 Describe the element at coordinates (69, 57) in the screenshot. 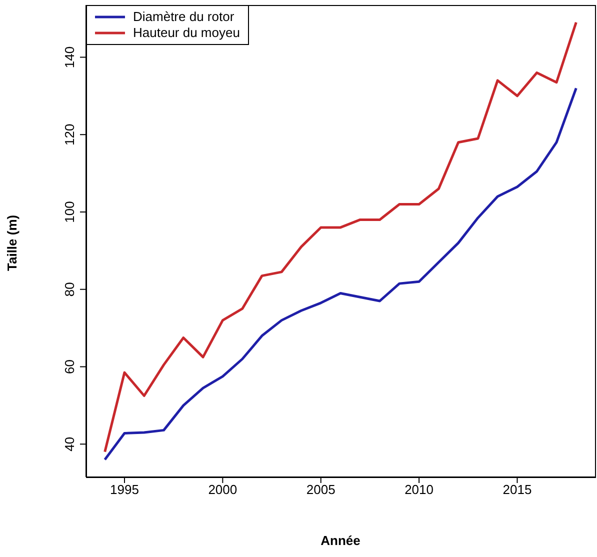

I see `y-tick-label: 140` at that location.